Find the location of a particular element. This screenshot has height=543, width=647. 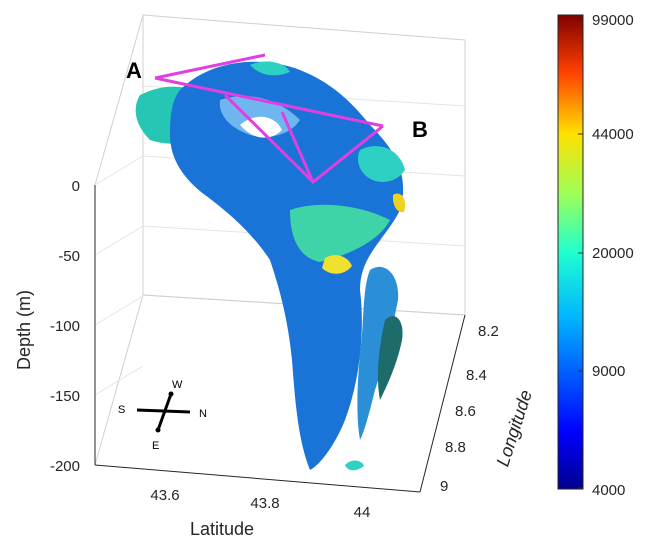

surface-yellow-spot is located at coordinates (337, 264).